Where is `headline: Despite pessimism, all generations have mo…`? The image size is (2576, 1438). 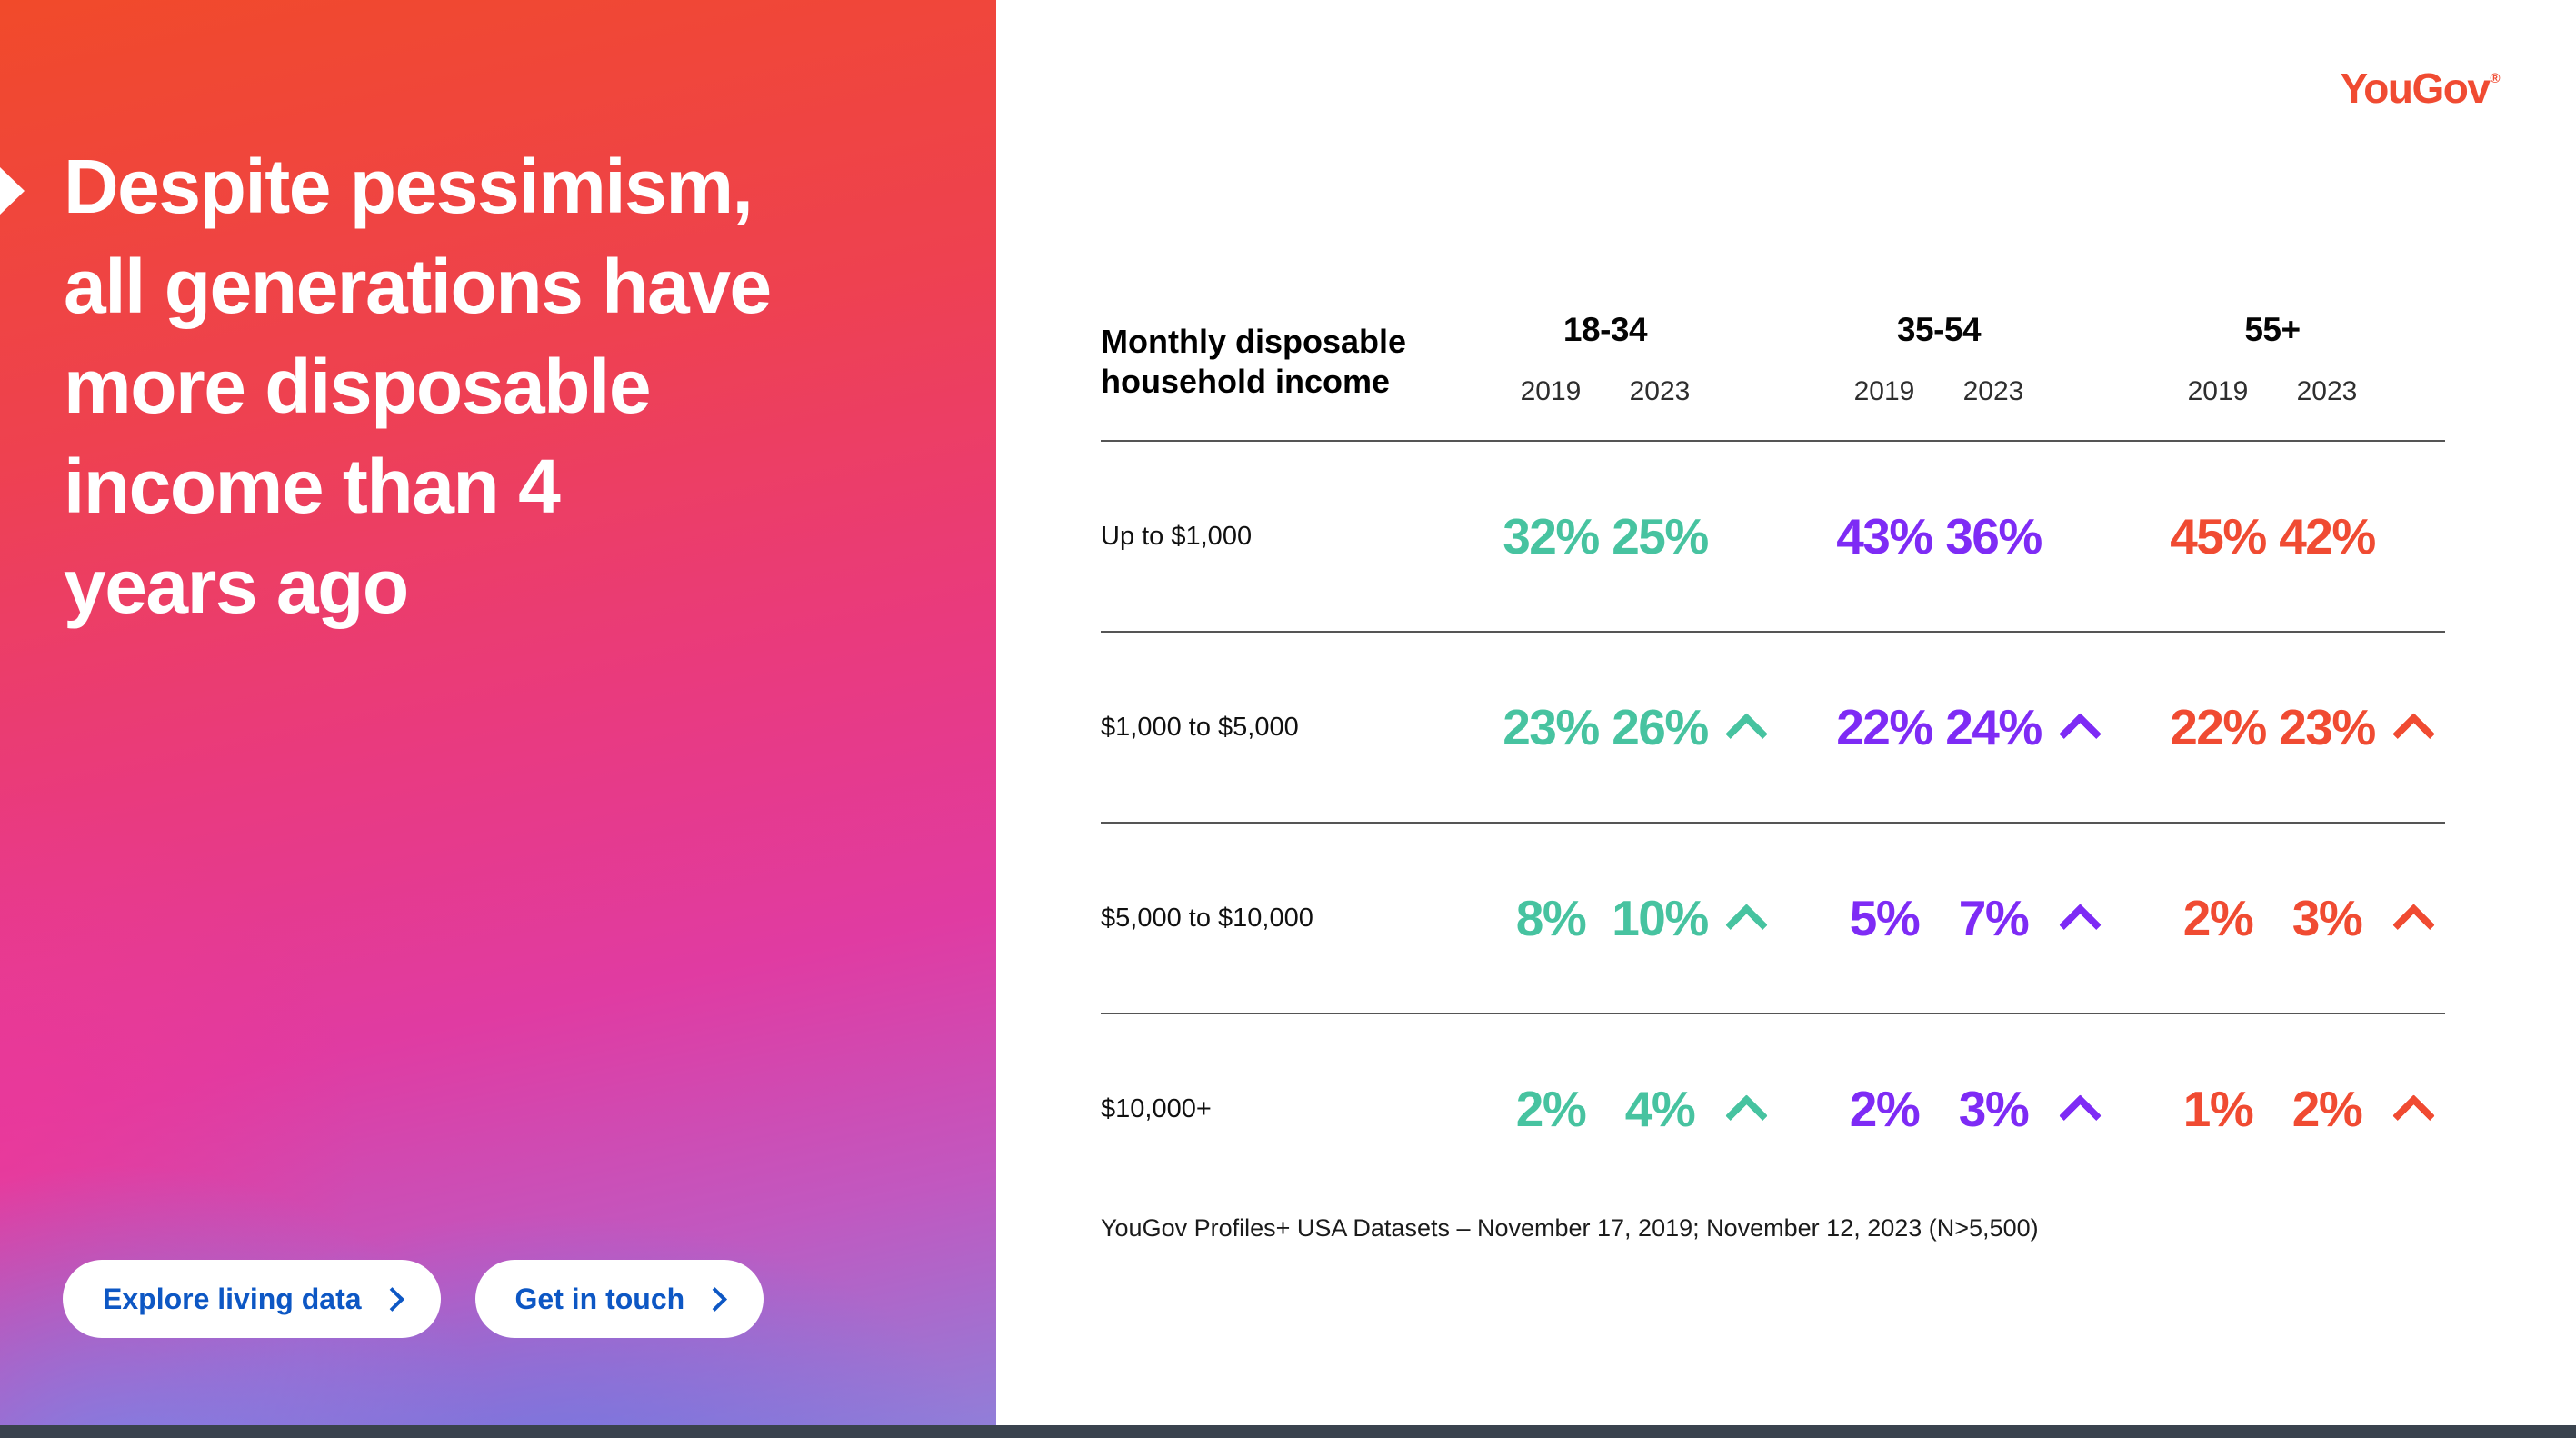 headline: Despite pessimism, all generations have mo… is located at coordinates (418, 386).